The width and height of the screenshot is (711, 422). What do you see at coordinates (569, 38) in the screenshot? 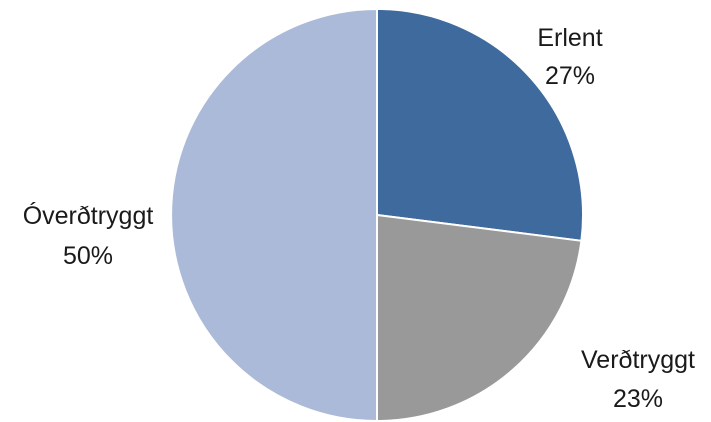
I see `slice-label-erlent: Erlent` at bounding box center [569, 38].